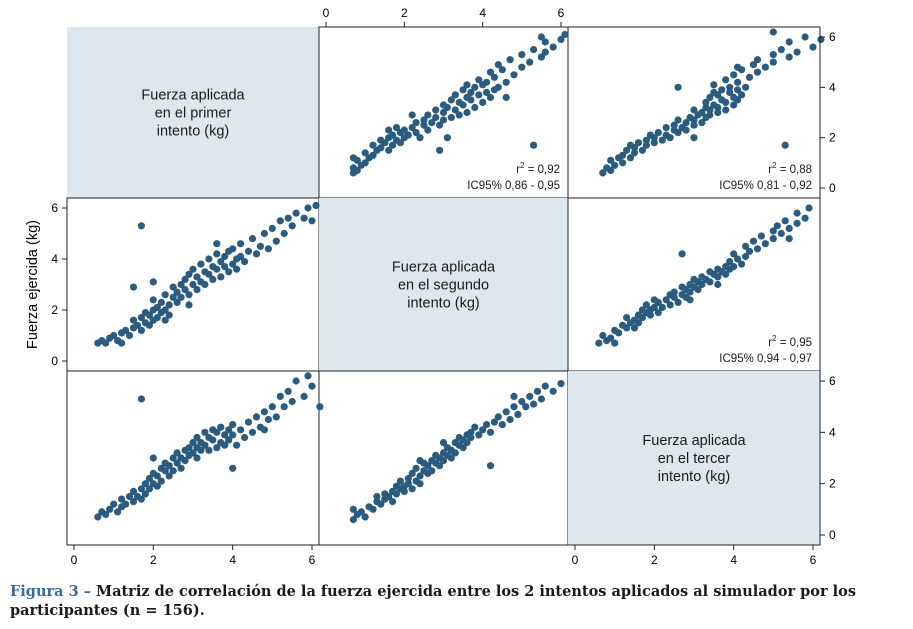  What do you see at coordinates (193, 132) in the screenshot?
I see `variable-label-1-line-3: intento (kg)` at bounding box center [193, 132].